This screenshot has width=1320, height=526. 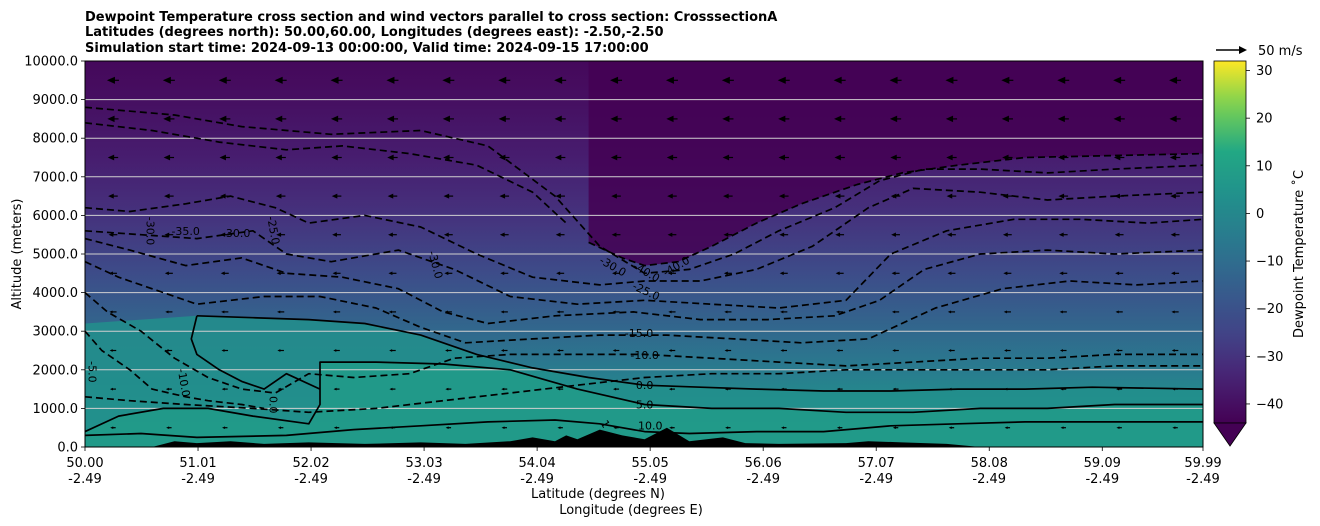 I want to click on colorbar-tick-label: −20, so click(x=1269, y=309).